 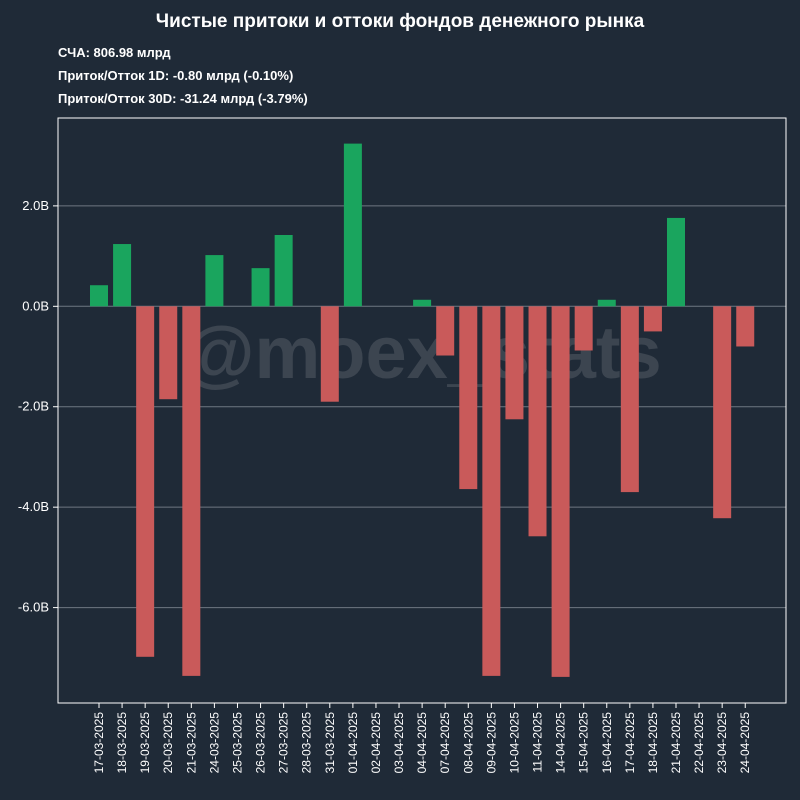 I want to click on y-tick-label: 0.0B, so click(x=35, y=305).